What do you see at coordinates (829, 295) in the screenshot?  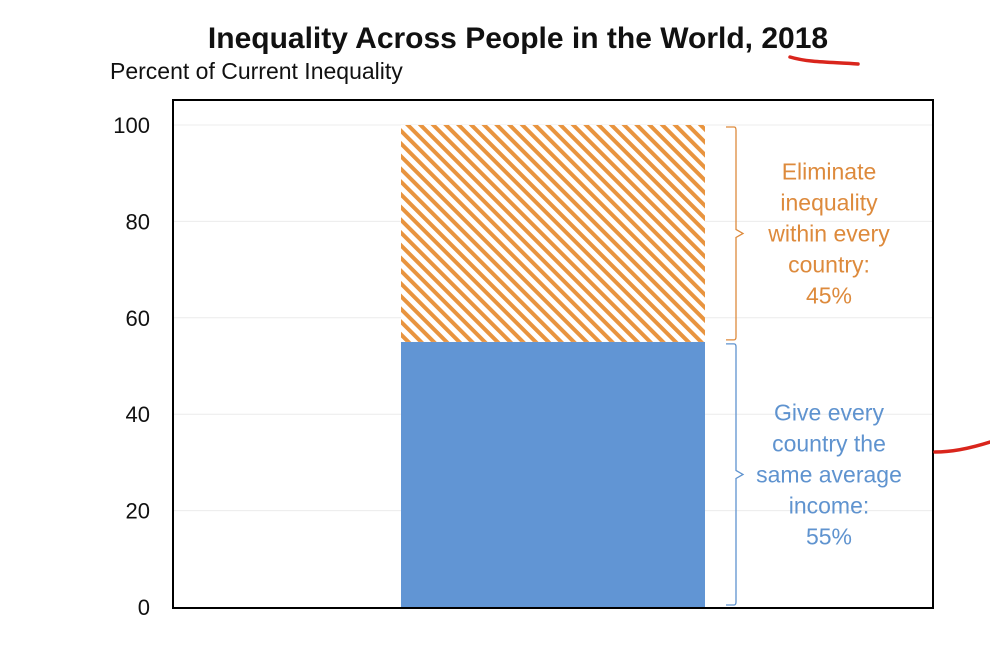 I see `annotation-line: 45%` at bounding box center [829, 295].